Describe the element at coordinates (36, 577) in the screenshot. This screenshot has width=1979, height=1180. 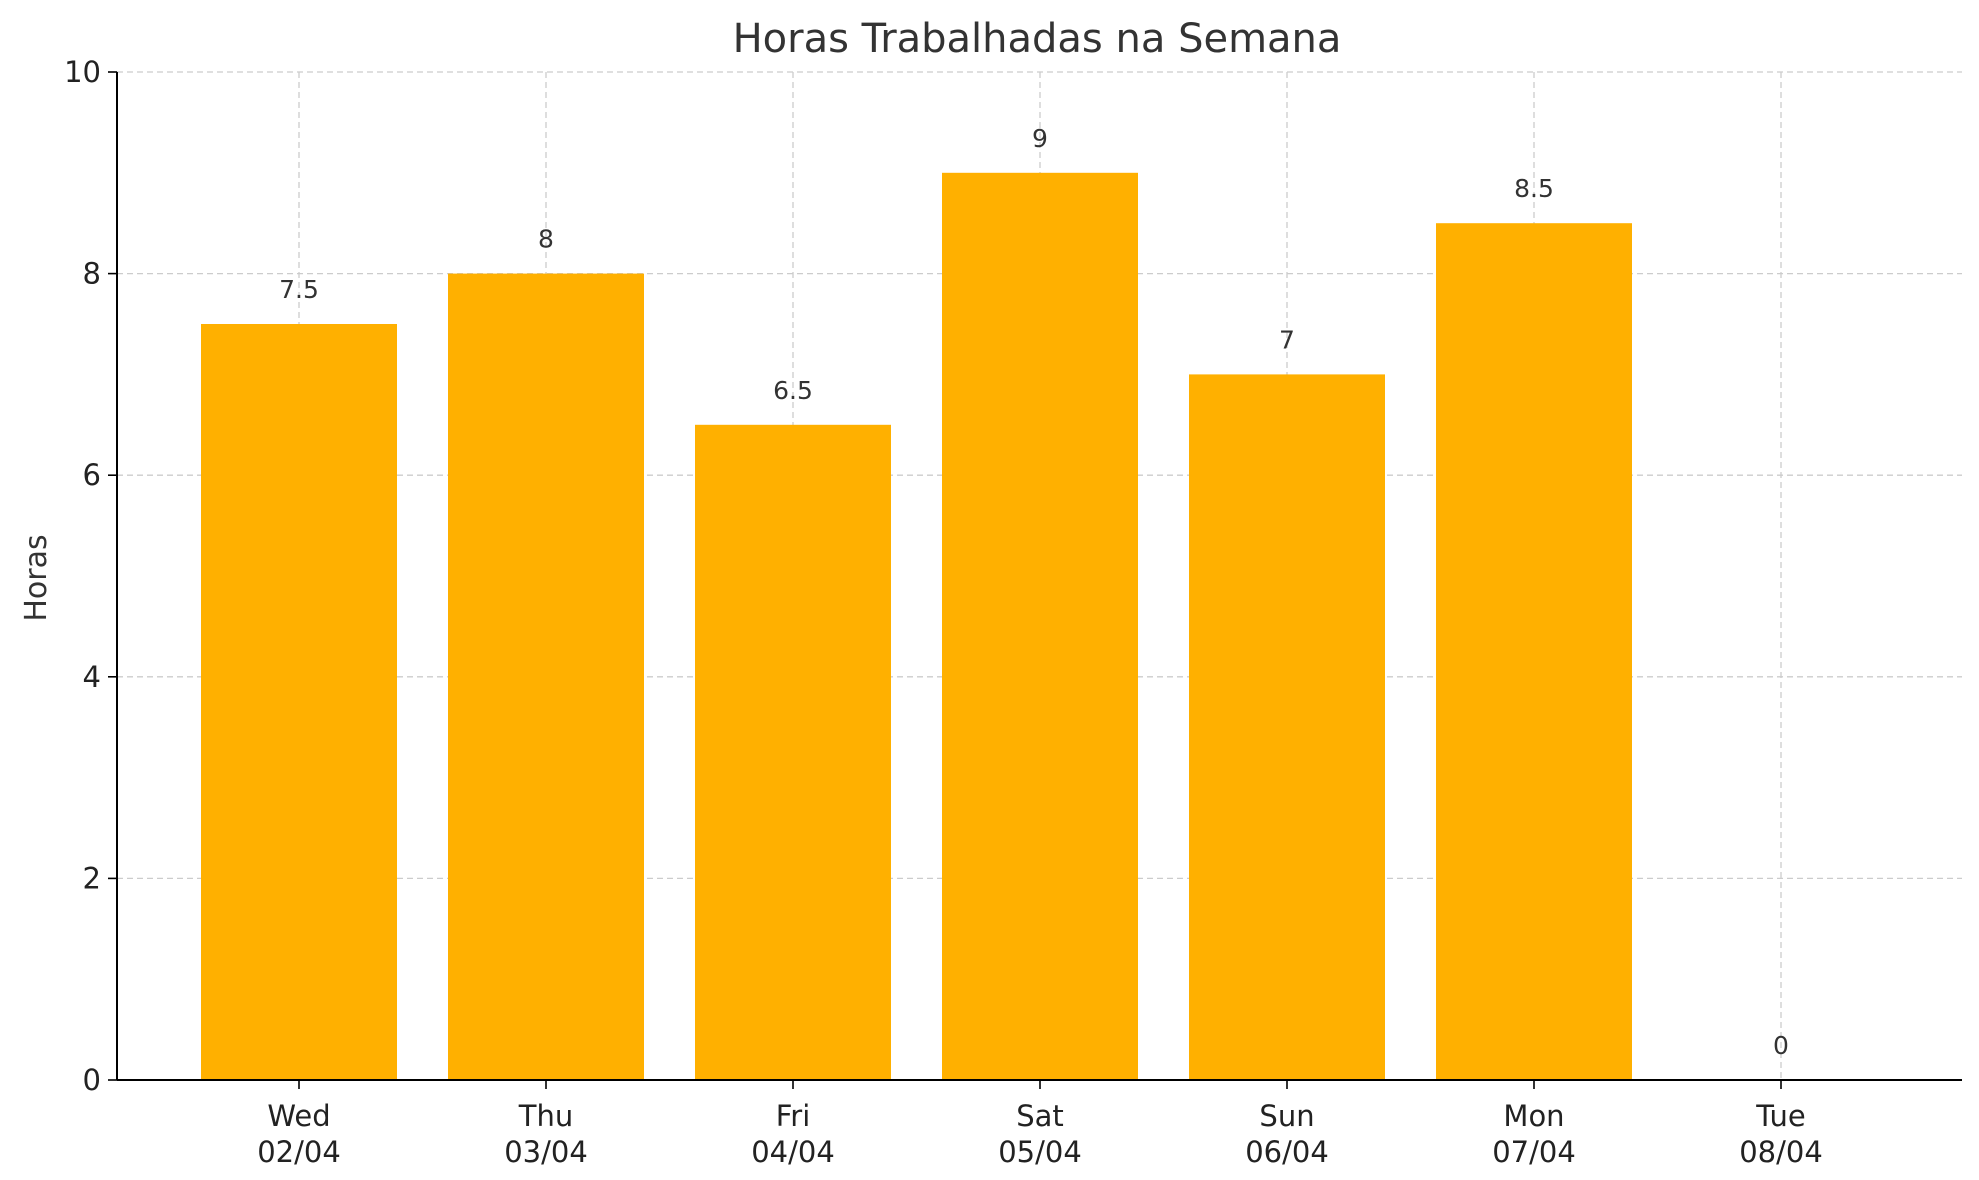
I see `y-axis-label: Horas` at that location.